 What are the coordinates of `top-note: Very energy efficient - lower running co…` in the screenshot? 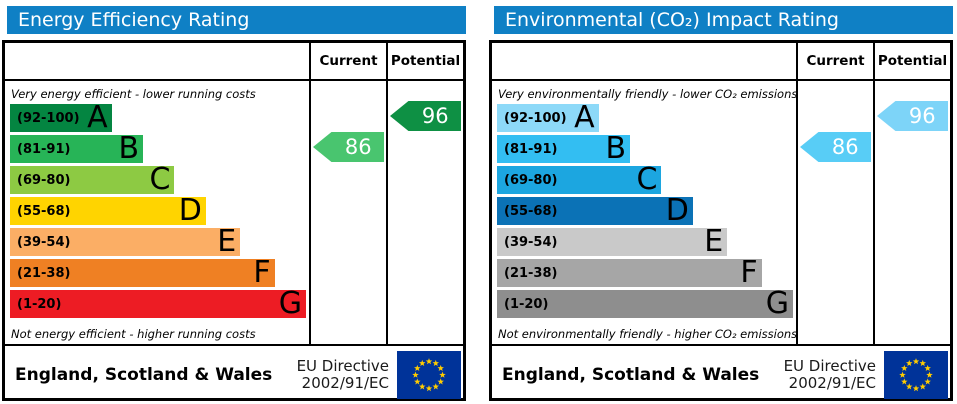 It's located at (133, 94).